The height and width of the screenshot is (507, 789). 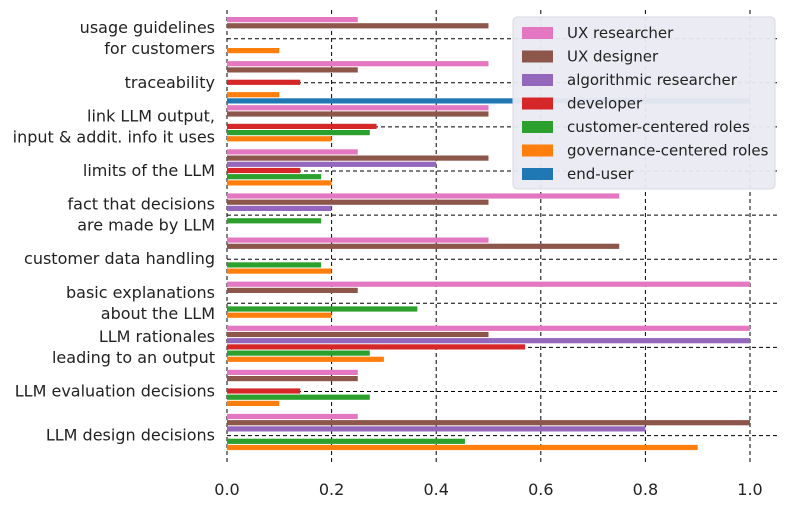 I want to click on category-label: leading to an output, so click(x=133, y=357).